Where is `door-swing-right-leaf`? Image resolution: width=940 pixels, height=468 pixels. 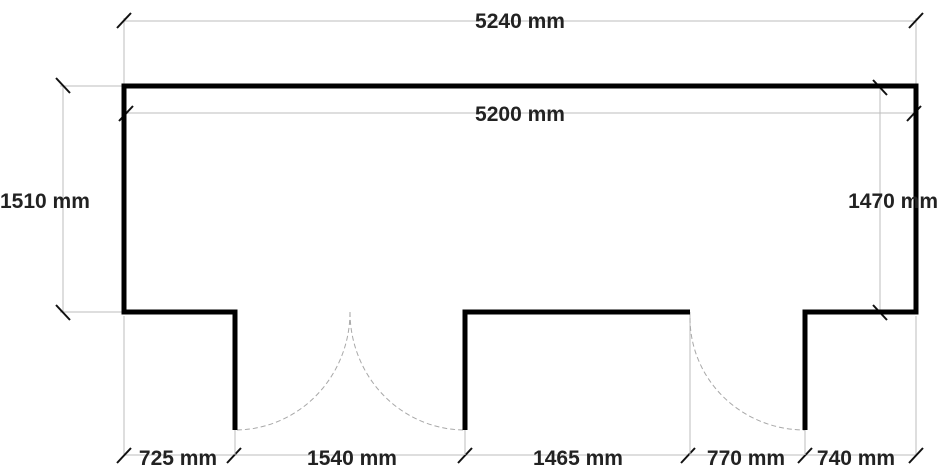 door-swing-right-leaf is located at coordinates (407, 371).